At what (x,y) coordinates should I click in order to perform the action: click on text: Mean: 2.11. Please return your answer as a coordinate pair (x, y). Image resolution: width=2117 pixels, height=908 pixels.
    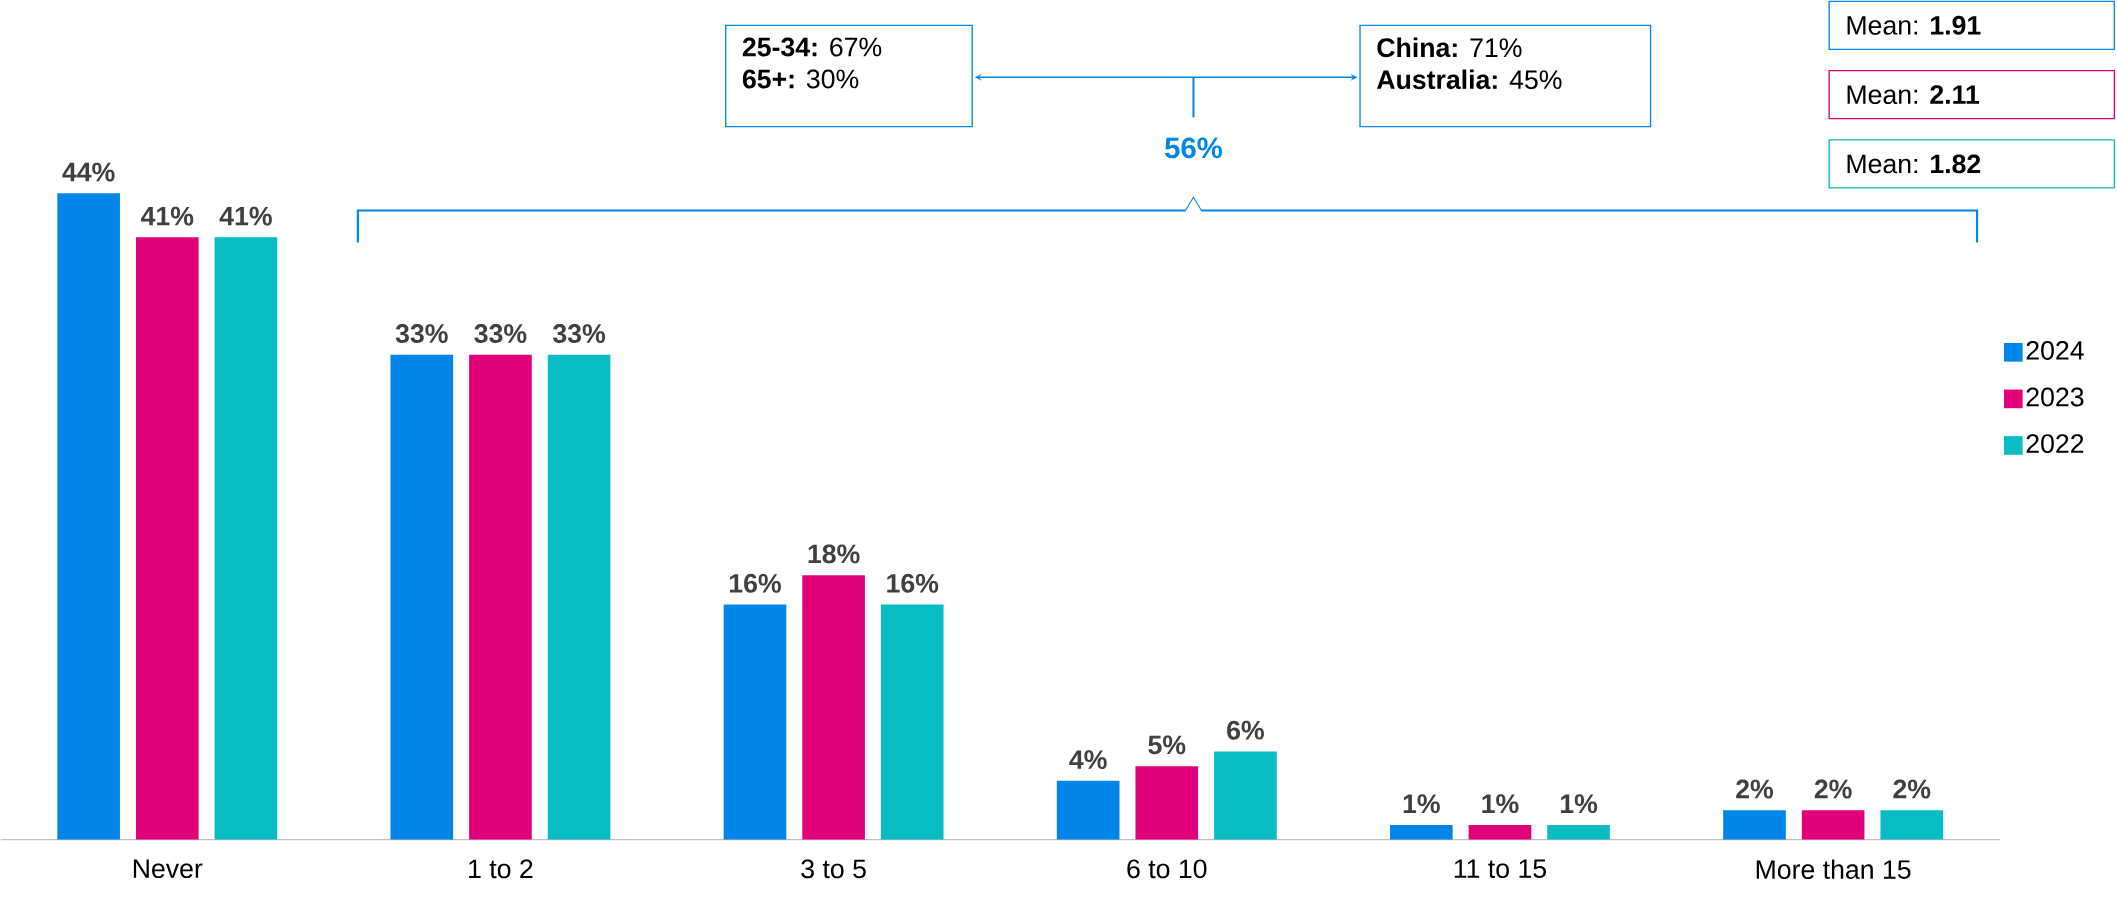
    Looking at the image, I should click on (1913, 95).